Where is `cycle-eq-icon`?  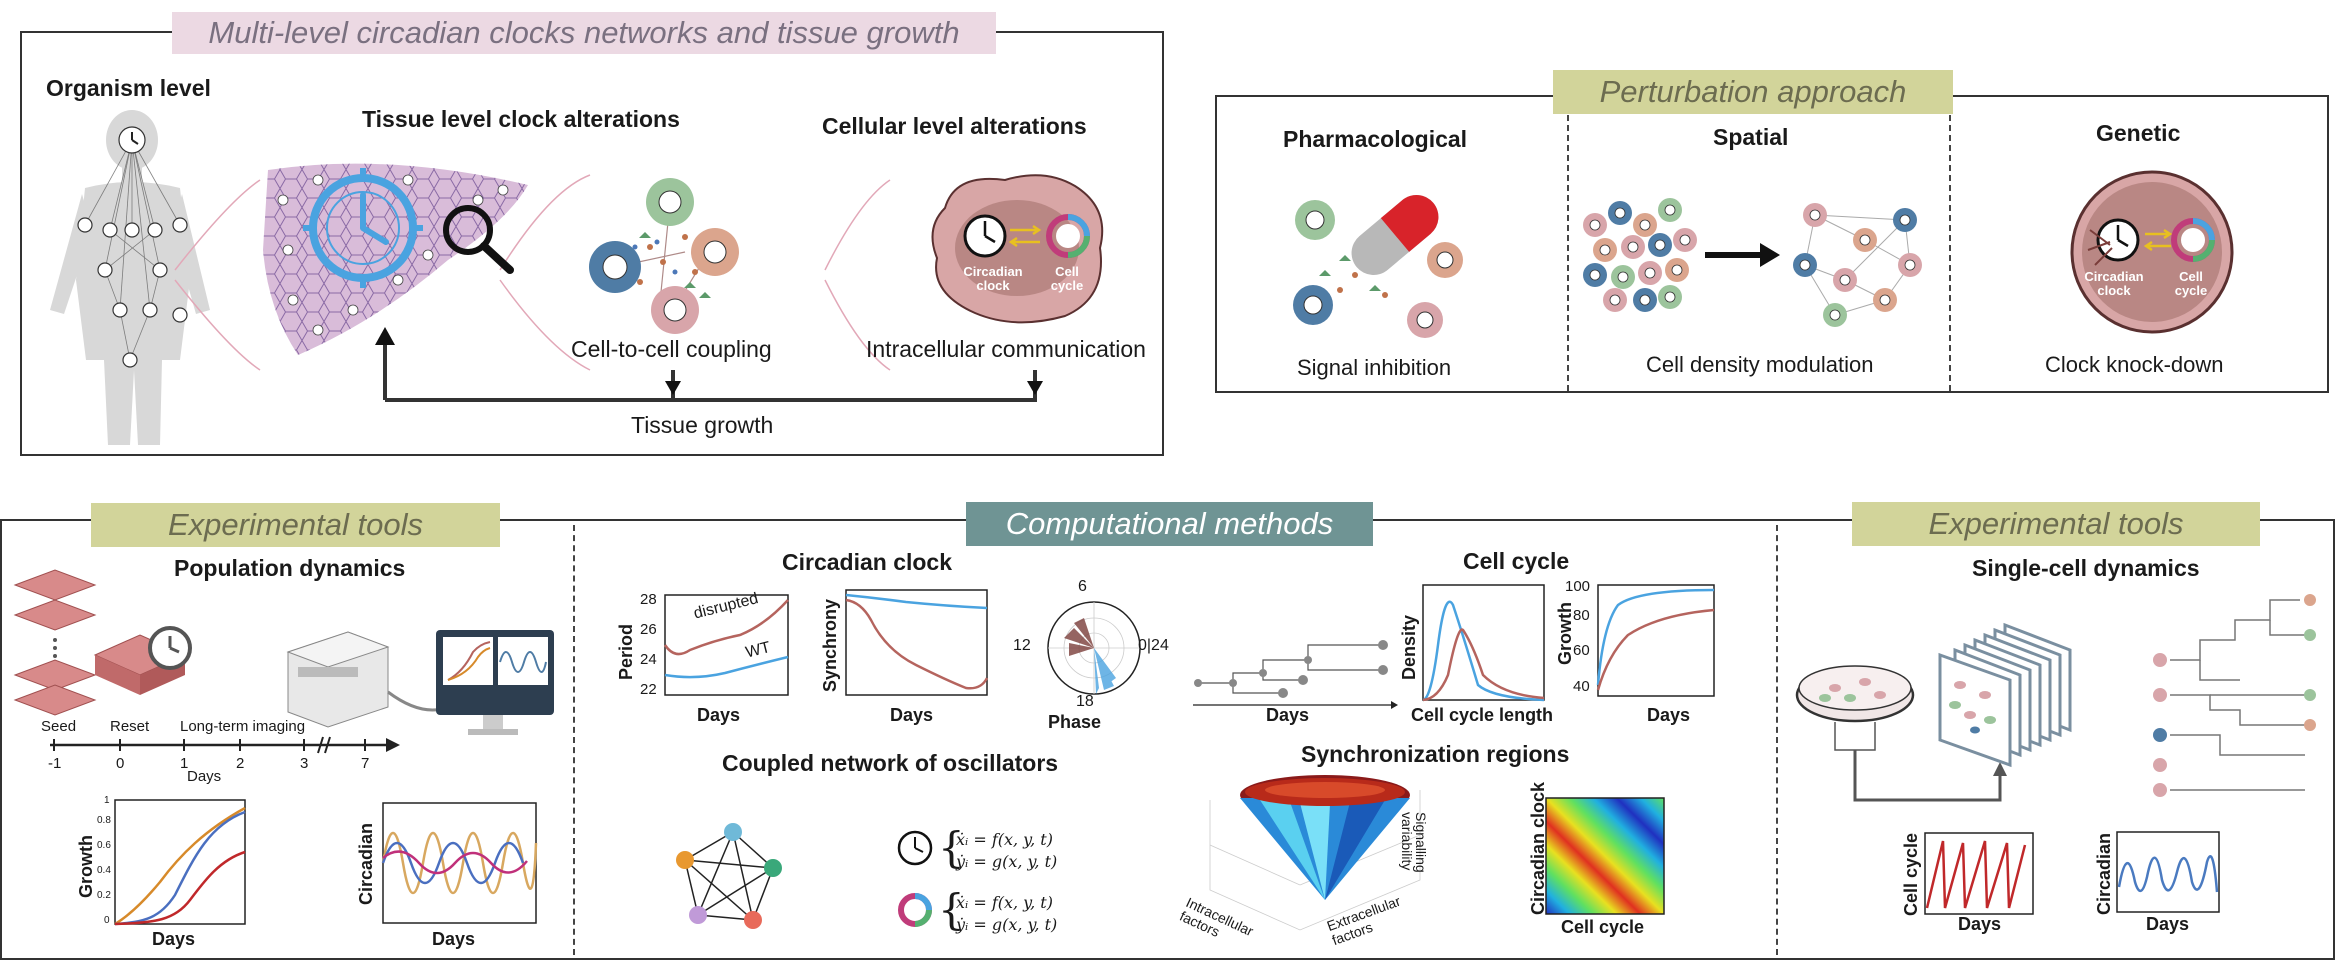
cycle-eq-icon is located at coordinates (915, 910).